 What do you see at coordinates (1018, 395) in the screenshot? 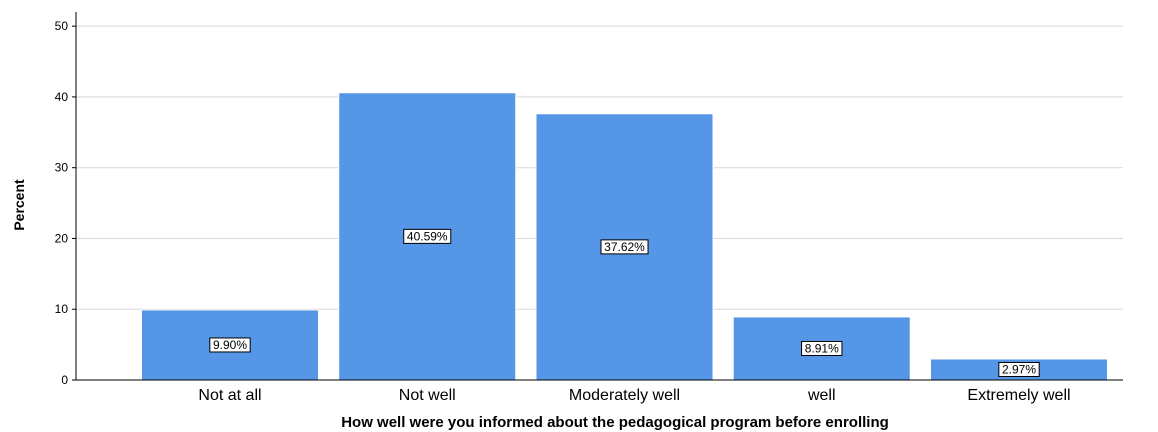
I see `x-category-label: Extremely well` at bounding box center [1018, 395].